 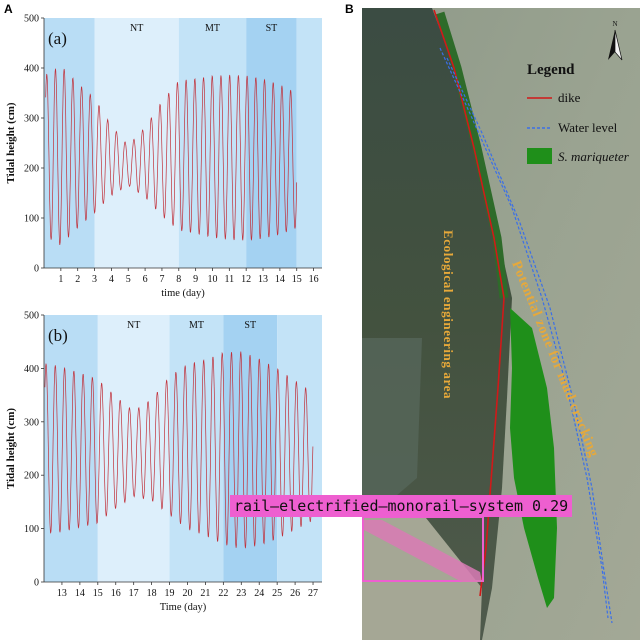 What do you see at coordinates (178, 279) in the screenshot?
I see `x-tick-label: 8` at bounding box center [178, 279].